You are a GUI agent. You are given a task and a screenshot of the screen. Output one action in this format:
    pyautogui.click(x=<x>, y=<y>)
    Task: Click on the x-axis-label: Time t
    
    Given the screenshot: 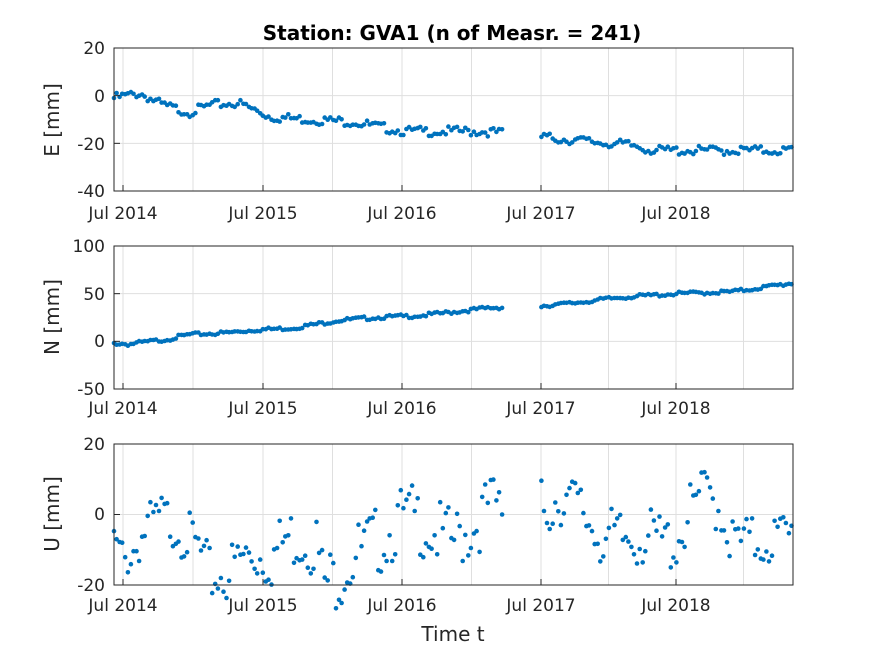 What is the action you would take?
    pyautogui.click(x=452, y=634)
    